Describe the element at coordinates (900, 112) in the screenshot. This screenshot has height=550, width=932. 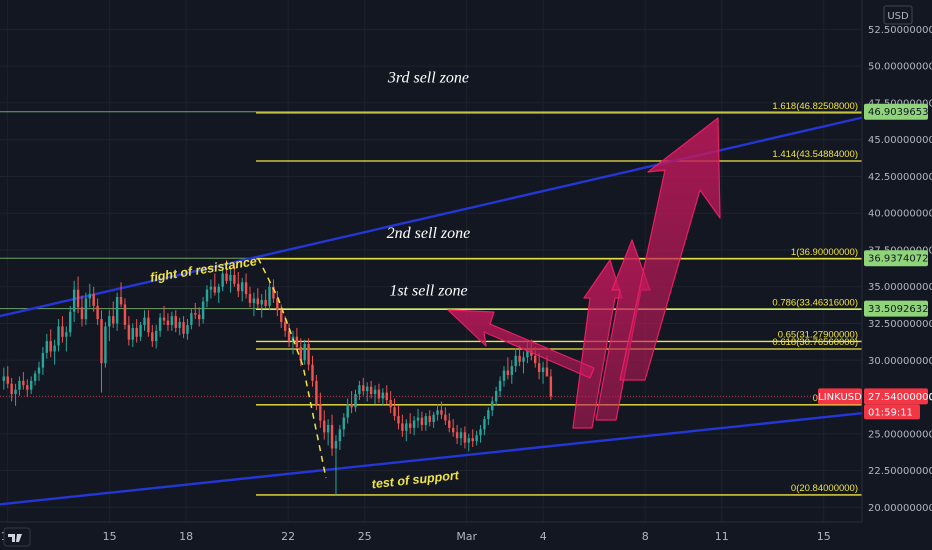
I see `price-tag-text: 46.90396539` at that location.